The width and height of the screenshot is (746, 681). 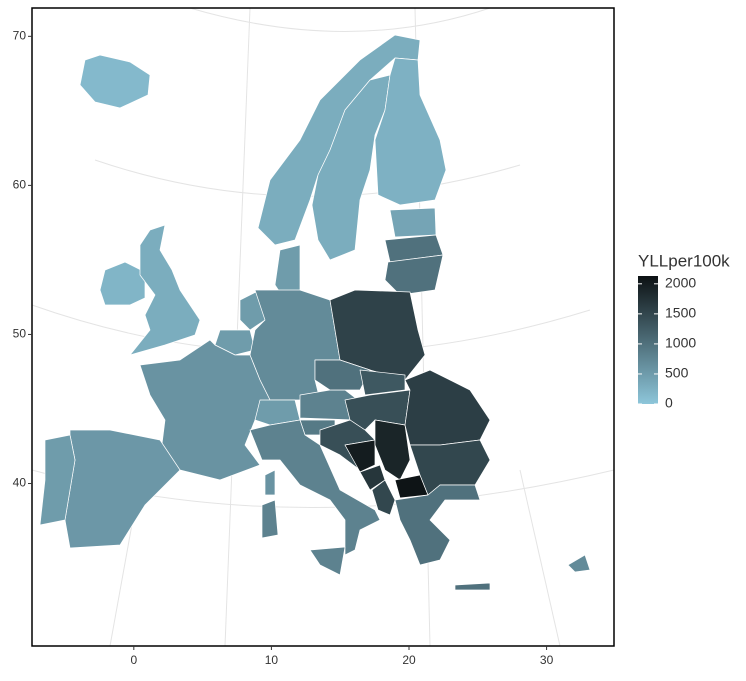 What do you see at coordinates (20, 483) in the screenshot?
I see `y-tick-label: 40` at bounding box center [20, 483].